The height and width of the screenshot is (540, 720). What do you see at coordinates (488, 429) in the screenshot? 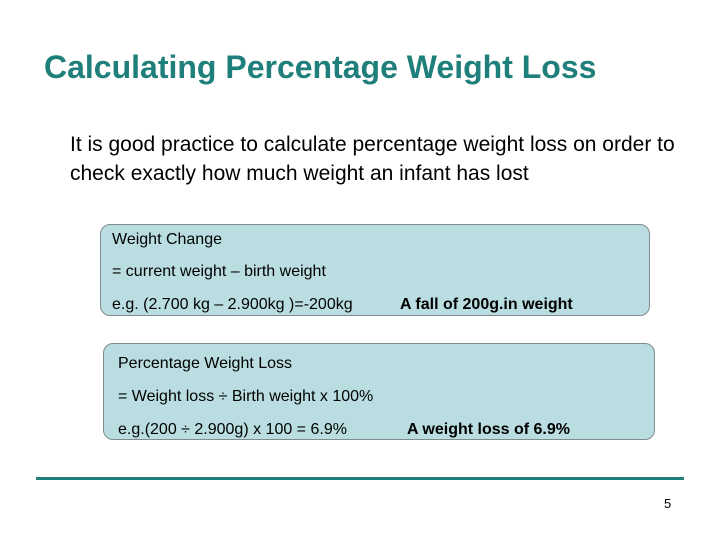
I see `percentage-result: A weight loss of 6.9%` at bounding box center [488, 429].